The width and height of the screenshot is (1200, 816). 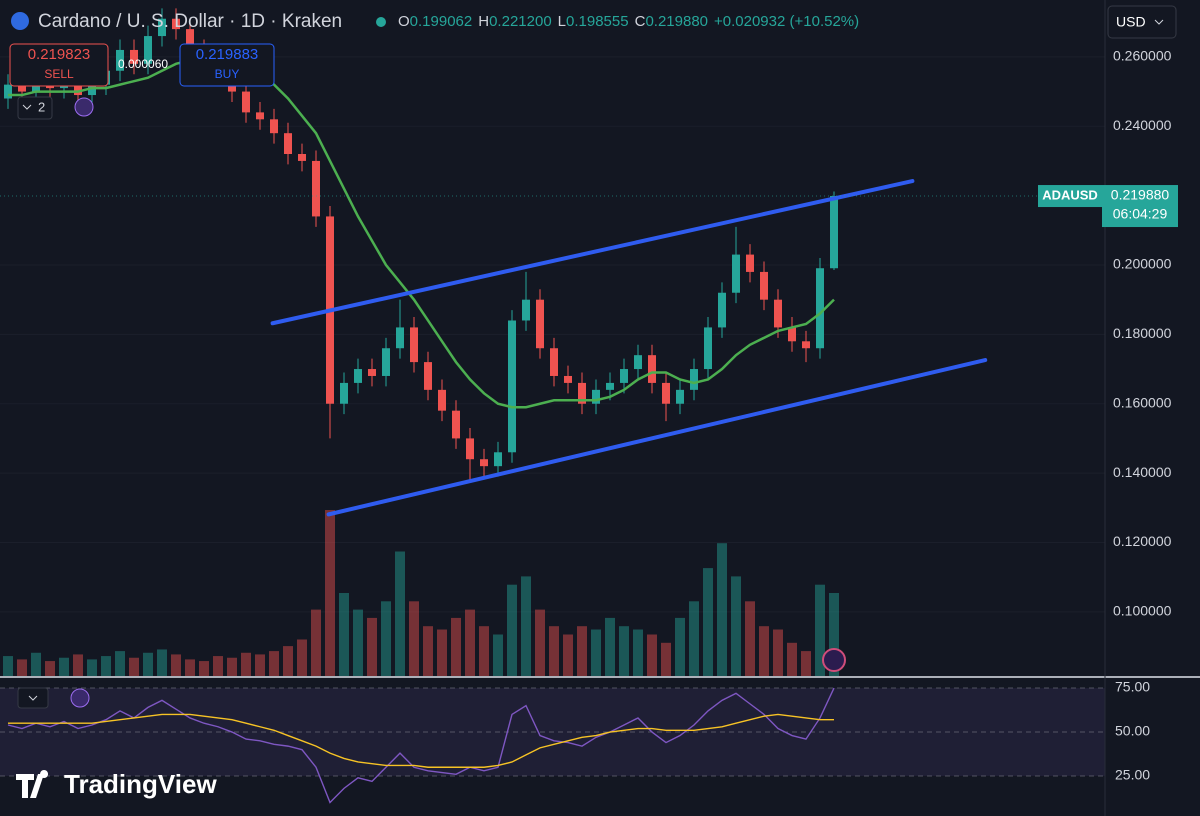 I want to click on assistant-icon, so click(x=834, y=660).